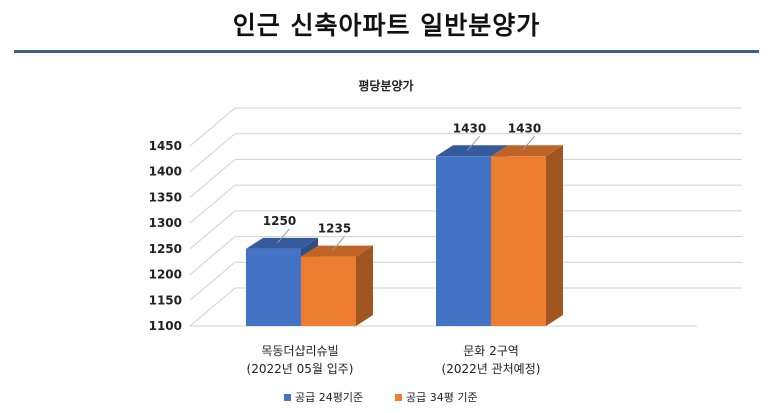 The width and height of the screenshot is (773, 413). Describe the element at coordinates (165, 197) in the screenshot. I see `y-tick-label: 1350` at that location.